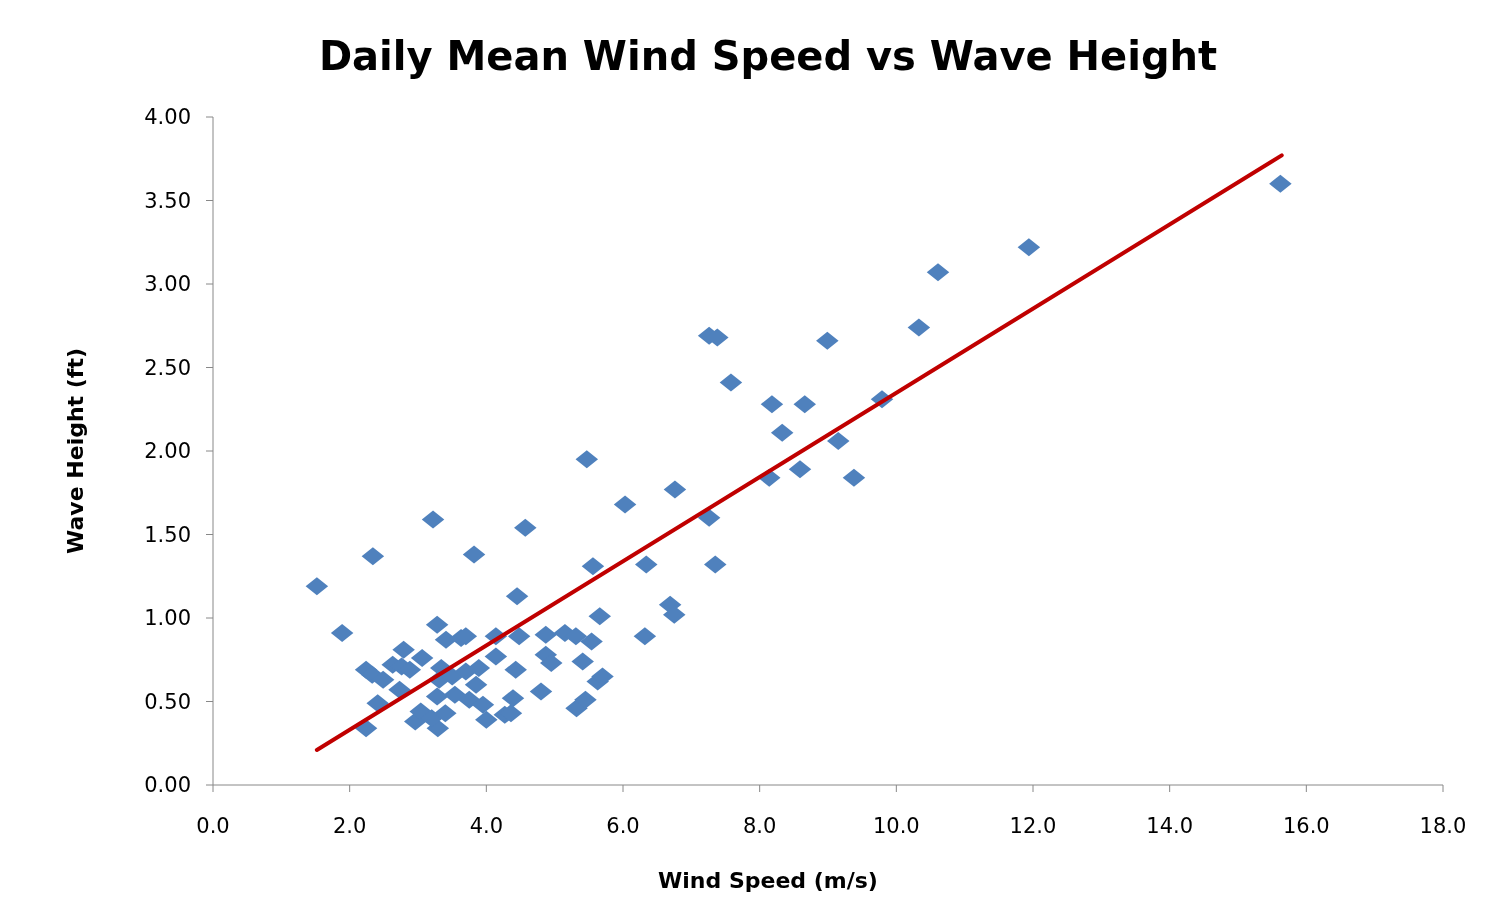 Image resolution: width=1499 pixels, height=923 pixels. What do you see at coordinates (486, 826) in the screenshot?
I see `x-tick-label: 4.0` at bounding box center [486, 826].